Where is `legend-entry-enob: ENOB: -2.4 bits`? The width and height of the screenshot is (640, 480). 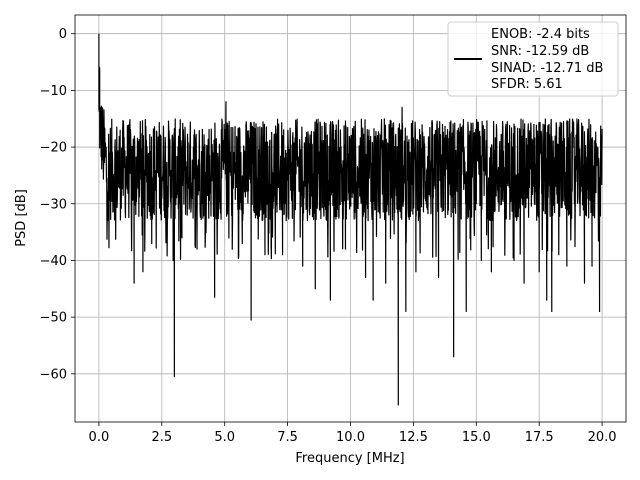 legend-entry-enob: ENOB: -2.4 bits is located at coordinates (540, 34).